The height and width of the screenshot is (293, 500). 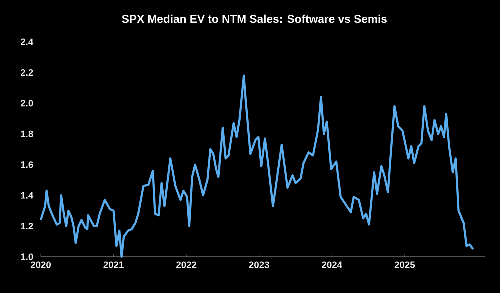 I want to click on y-tick-label: 1.8, so click(x=27, y=134).